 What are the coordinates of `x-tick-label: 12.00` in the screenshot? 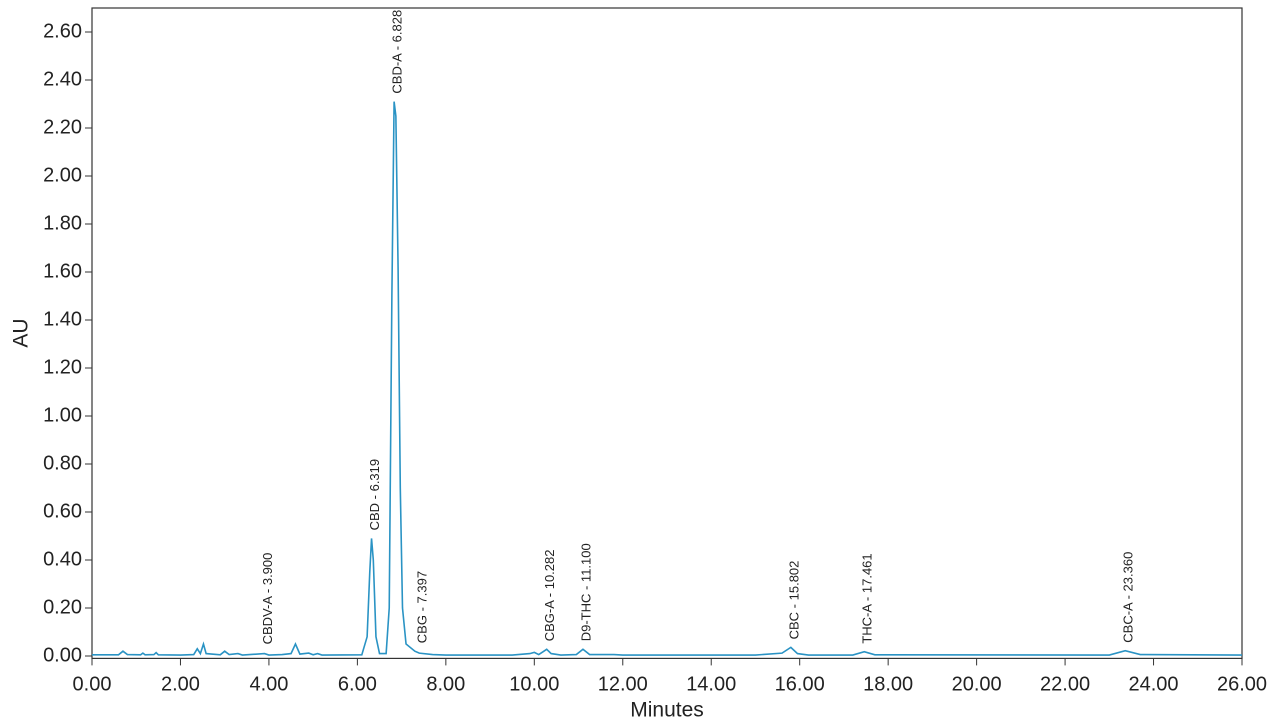 It's located at (623, 685).